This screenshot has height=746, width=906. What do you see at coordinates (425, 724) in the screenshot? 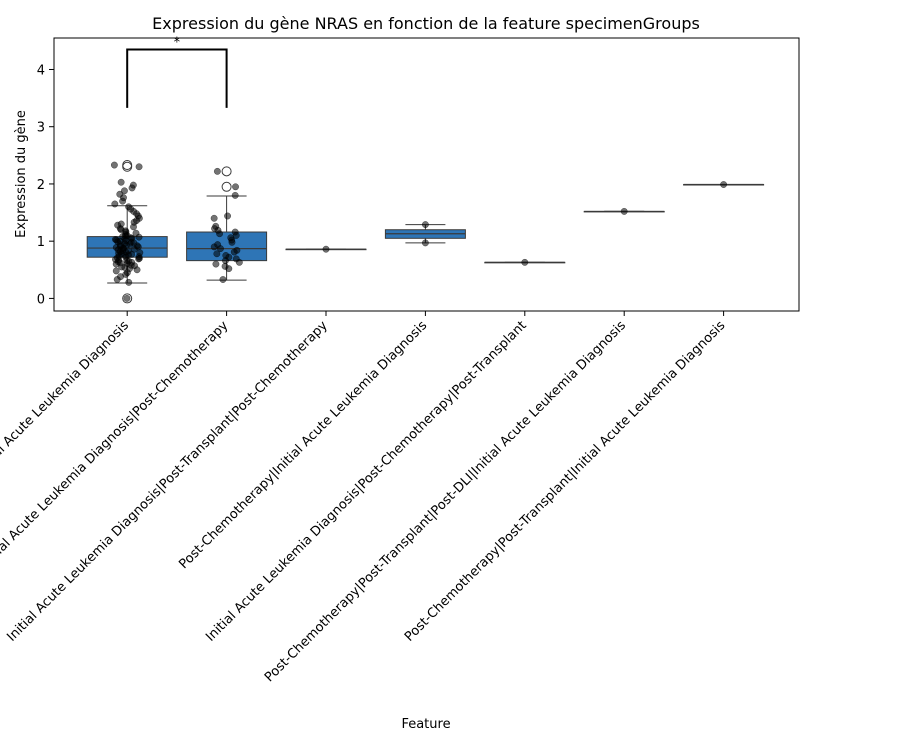
I see `x-axis-label: Feature` at bounding box center [425, 724].